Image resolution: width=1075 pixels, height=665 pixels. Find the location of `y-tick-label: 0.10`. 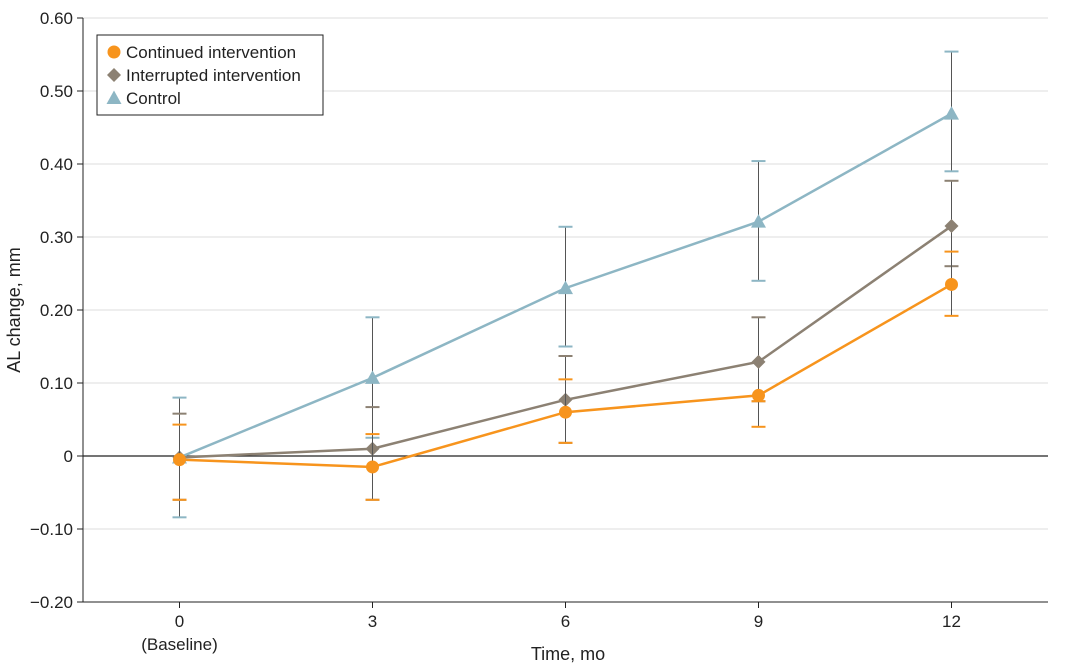

y-tick-label: 0.10 is located at coordinates (56, 383).